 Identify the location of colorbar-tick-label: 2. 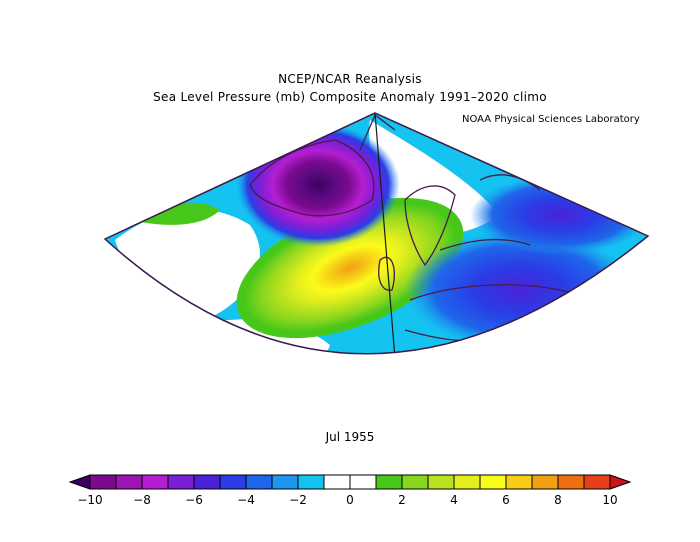
(402, 500).